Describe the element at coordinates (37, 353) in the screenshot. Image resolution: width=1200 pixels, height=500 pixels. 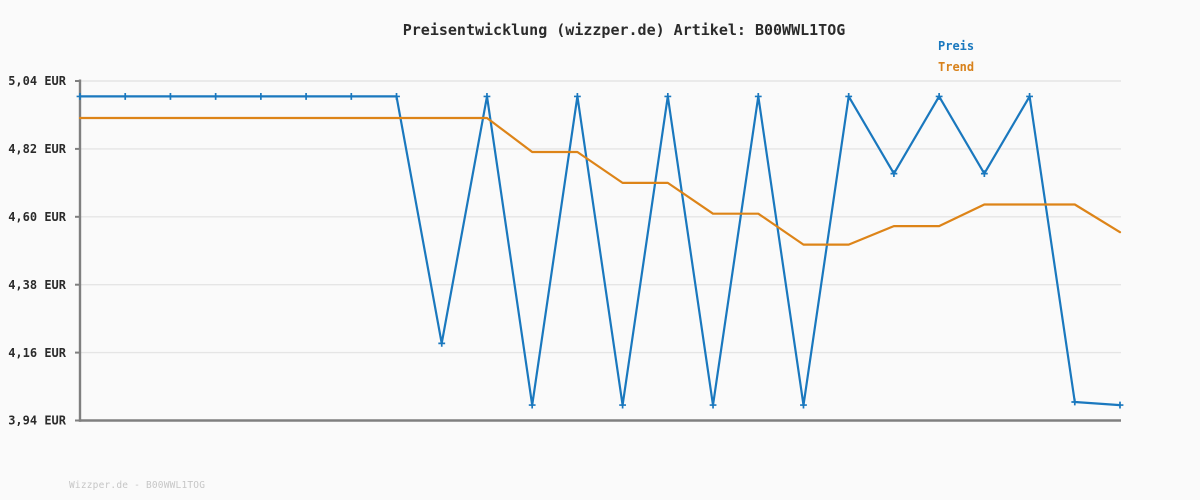
I see `y-tick-label: 4,16 EUR` at that location.